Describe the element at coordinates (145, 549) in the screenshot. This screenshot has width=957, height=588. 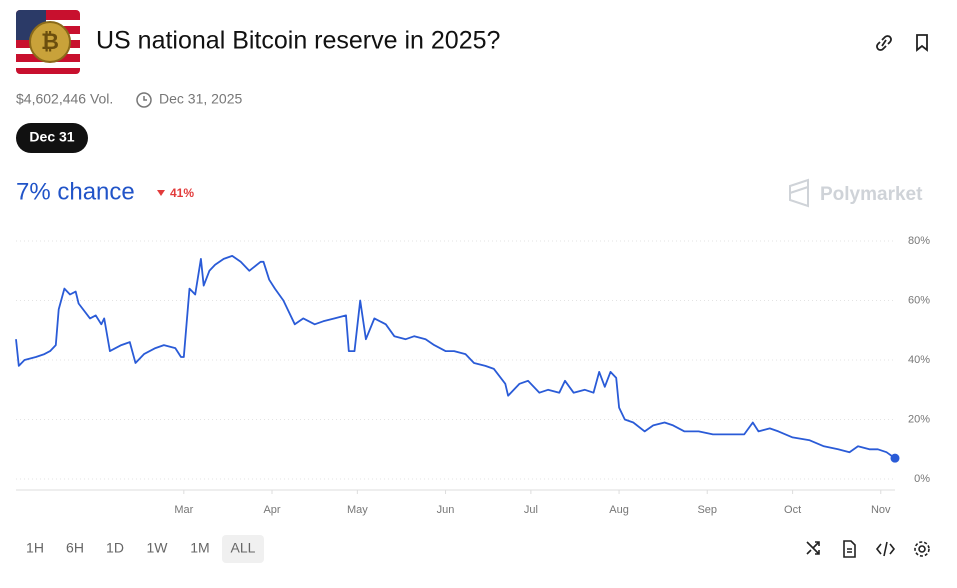
I see `range-selector: 1H 6H 1D 1W 1M ALL` at that location.